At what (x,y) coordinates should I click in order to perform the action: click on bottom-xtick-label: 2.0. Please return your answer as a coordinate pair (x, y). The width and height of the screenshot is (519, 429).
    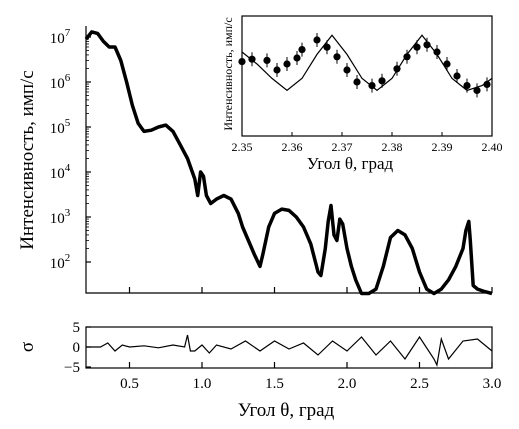
    Looking at the image, I should click on (347, 384).